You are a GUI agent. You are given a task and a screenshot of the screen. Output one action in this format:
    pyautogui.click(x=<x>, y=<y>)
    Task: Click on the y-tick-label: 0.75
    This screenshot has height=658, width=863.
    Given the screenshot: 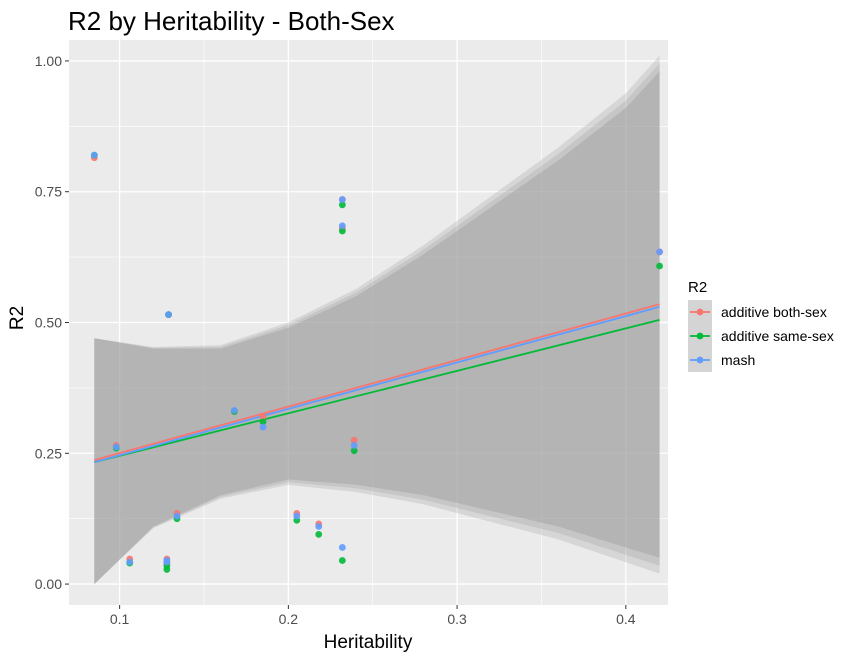 What is the action you would take?
    pyautogui.click(x=48, y=192)
    